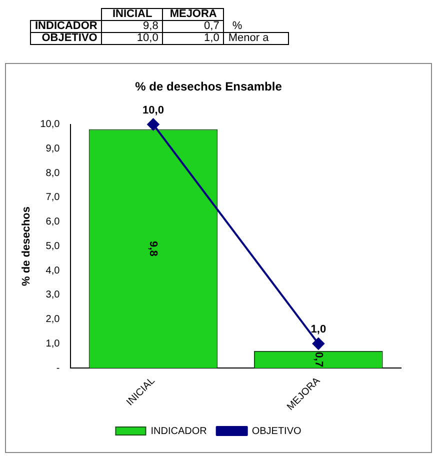  What do you see at coordinates (53, 270) in the screenshot?
I see `y-tick-label: 4,0` at bounding box center [53, 270].